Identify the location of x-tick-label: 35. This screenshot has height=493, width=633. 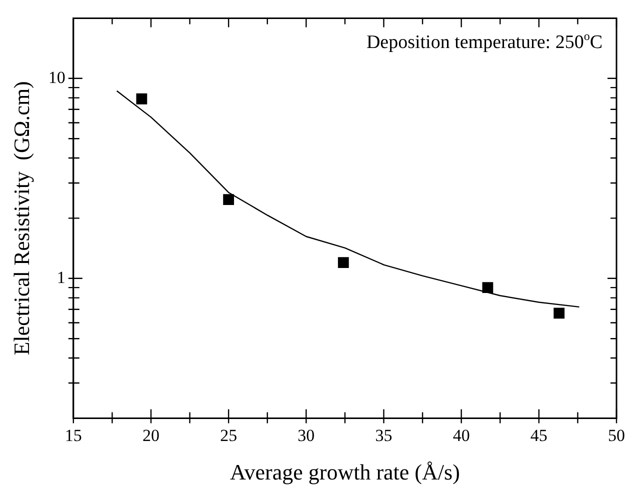
(383, 435).